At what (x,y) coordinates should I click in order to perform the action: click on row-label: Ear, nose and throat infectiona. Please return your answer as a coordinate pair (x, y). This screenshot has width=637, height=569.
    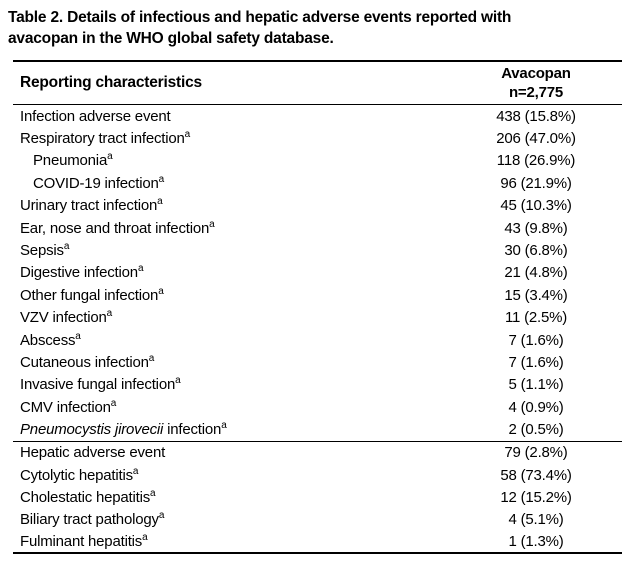
    Looking at the image, I should click on (231, 227).